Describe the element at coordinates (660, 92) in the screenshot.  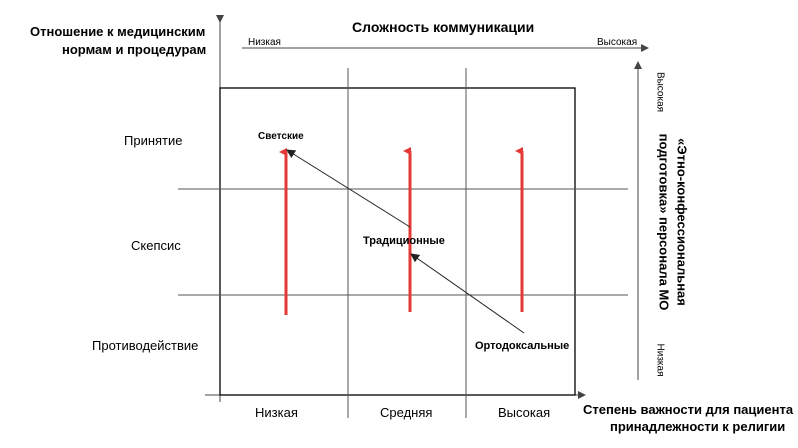
I see `right-scale-high: Высокая` at that location.